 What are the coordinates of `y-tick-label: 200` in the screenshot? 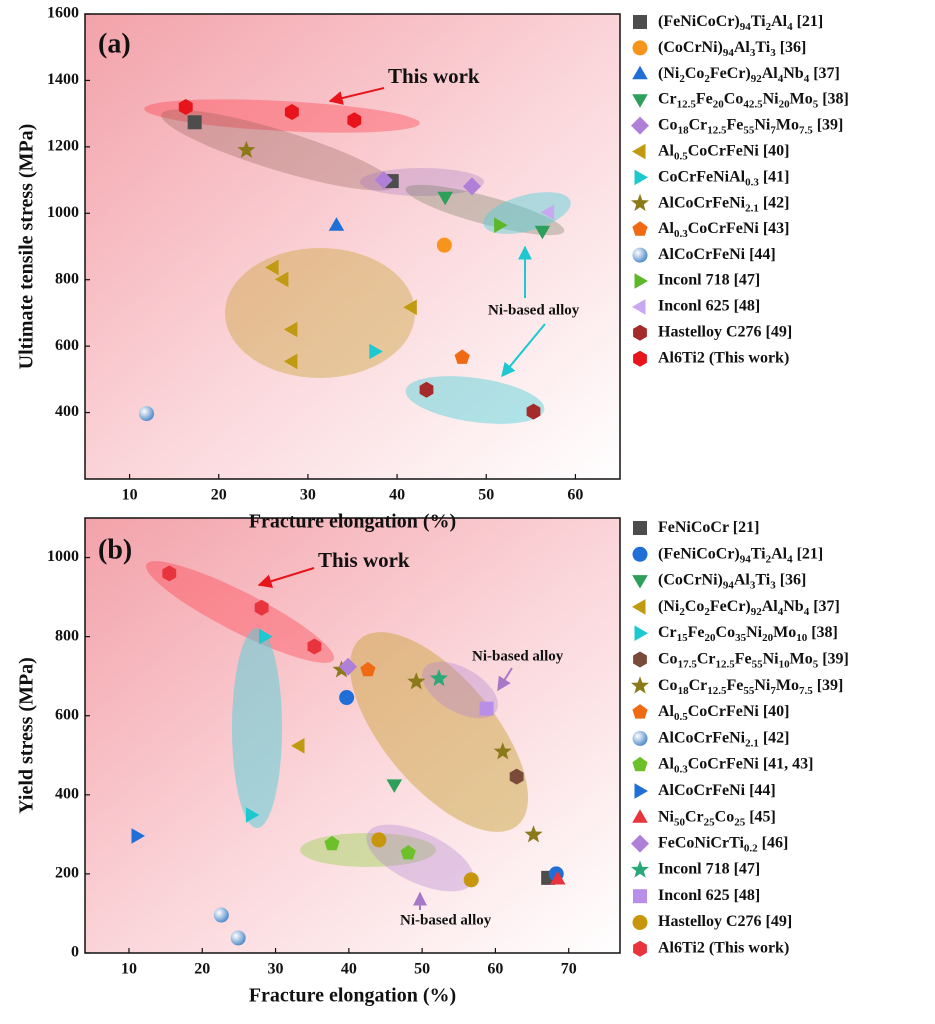 It's located at (67, 873).